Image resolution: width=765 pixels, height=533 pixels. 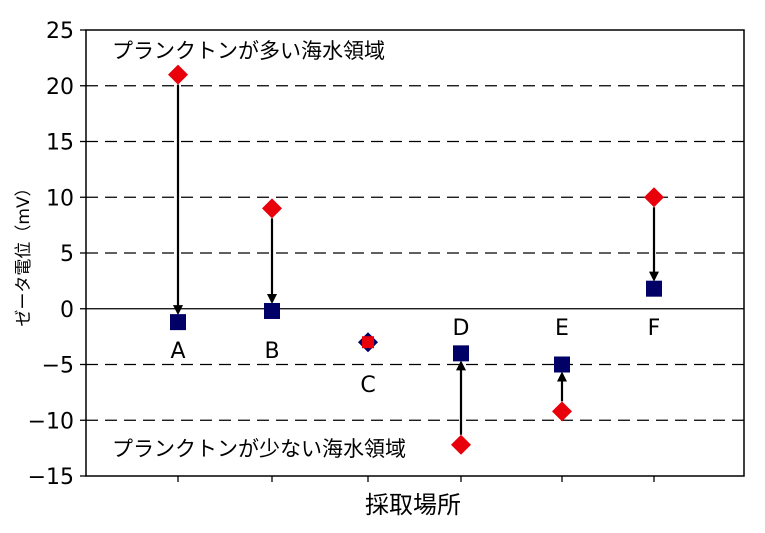 I want to click on x-axis-label: 採取場所, so click(x=413, y=505).